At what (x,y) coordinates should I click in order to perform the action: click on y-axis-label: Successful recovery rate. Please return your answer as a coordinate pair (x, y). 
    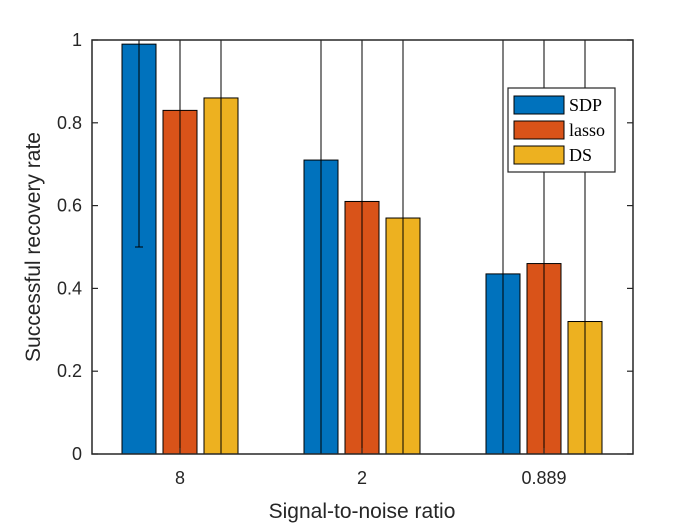
    Looking at the image, I should click on (33, 247).